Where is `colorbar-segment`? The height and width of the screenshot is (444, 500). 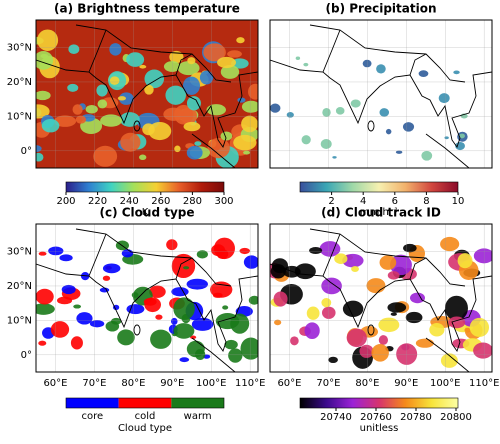
colorbar-segment is located at coordinates (92, 403).